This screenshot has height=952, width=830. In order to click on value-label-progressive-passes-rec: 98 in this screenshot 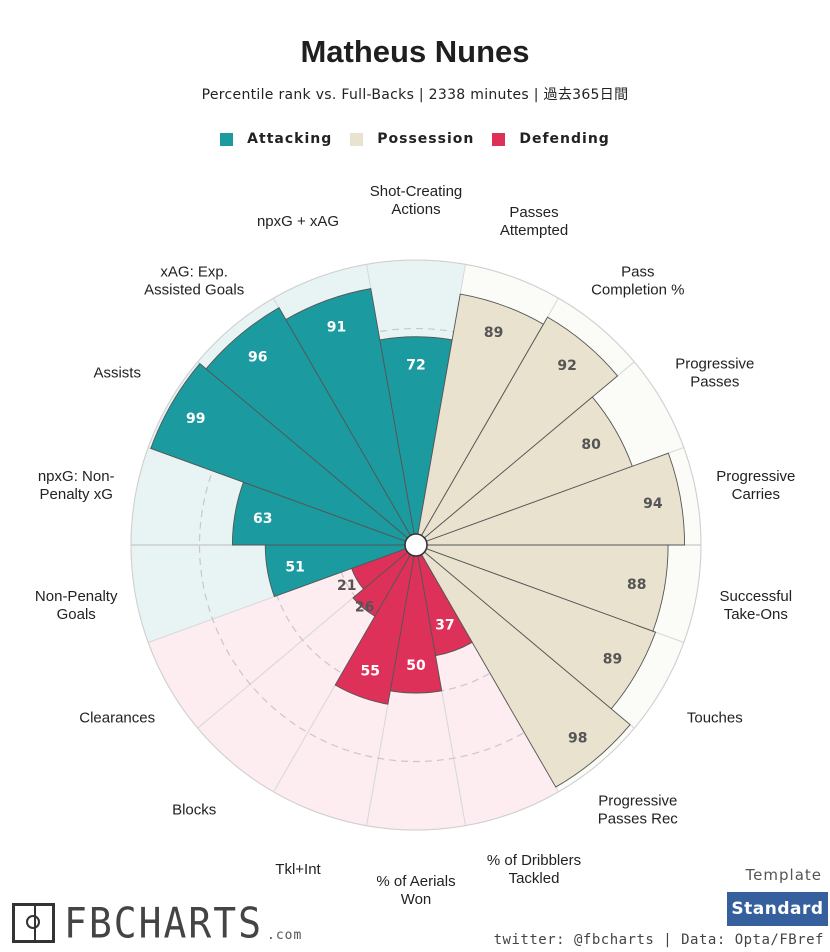, I will do `click(577, 739)`.